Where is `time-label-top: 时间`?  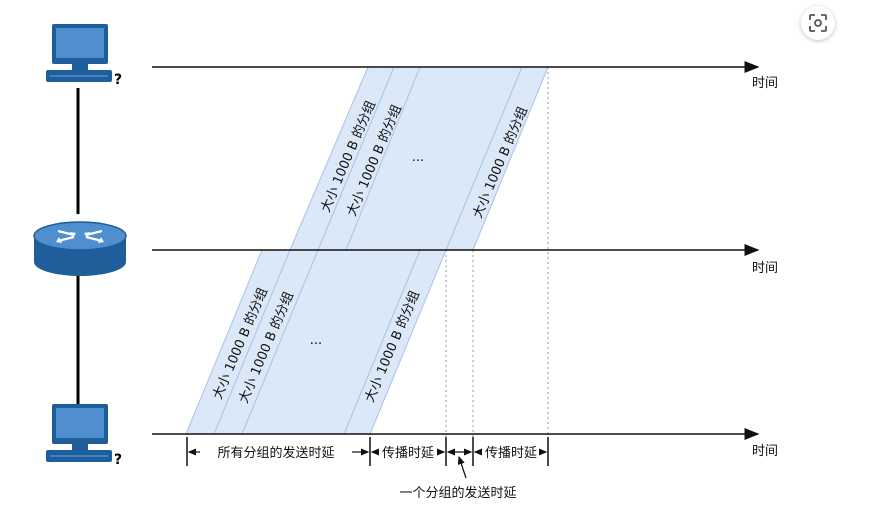
time-label-top: 时间 is located at coordinates (765, 83).